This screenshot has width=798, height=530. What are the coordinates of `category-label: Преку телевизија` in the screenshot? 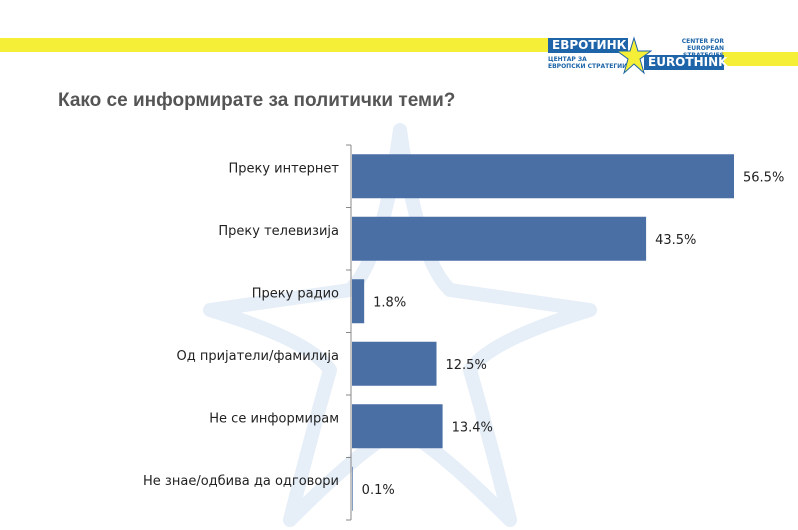 It's located at (278, 231).